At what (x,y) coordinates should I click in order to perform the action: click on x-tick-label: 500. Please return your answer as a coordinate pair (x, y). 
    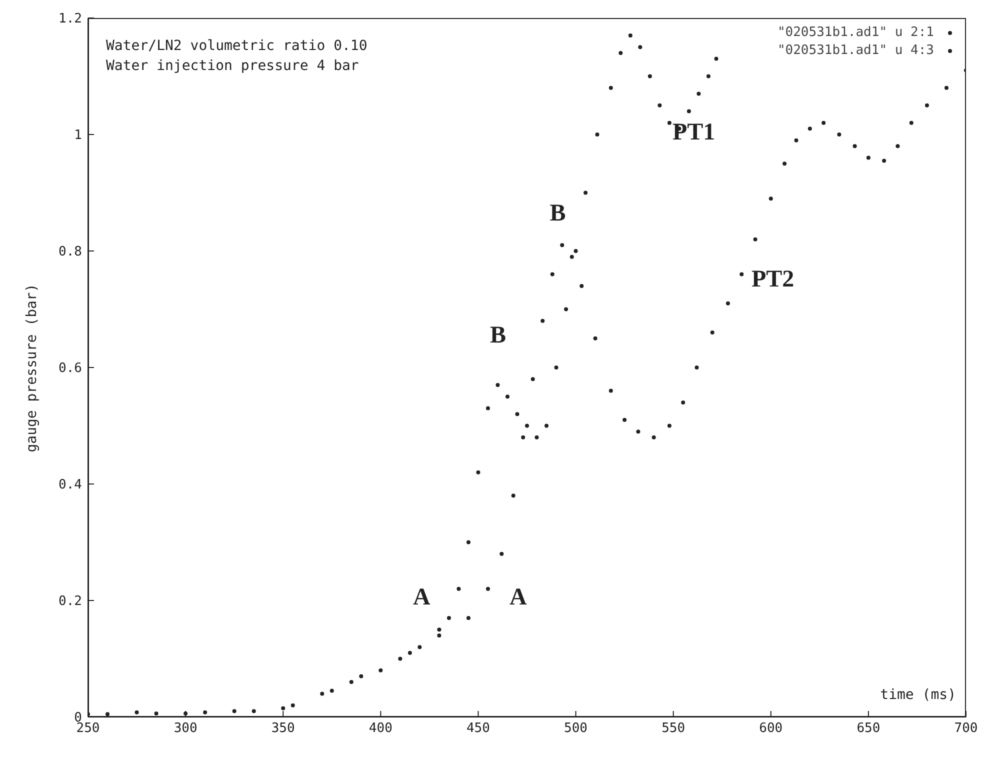
    Looking at the image, I should click on (576, 728).